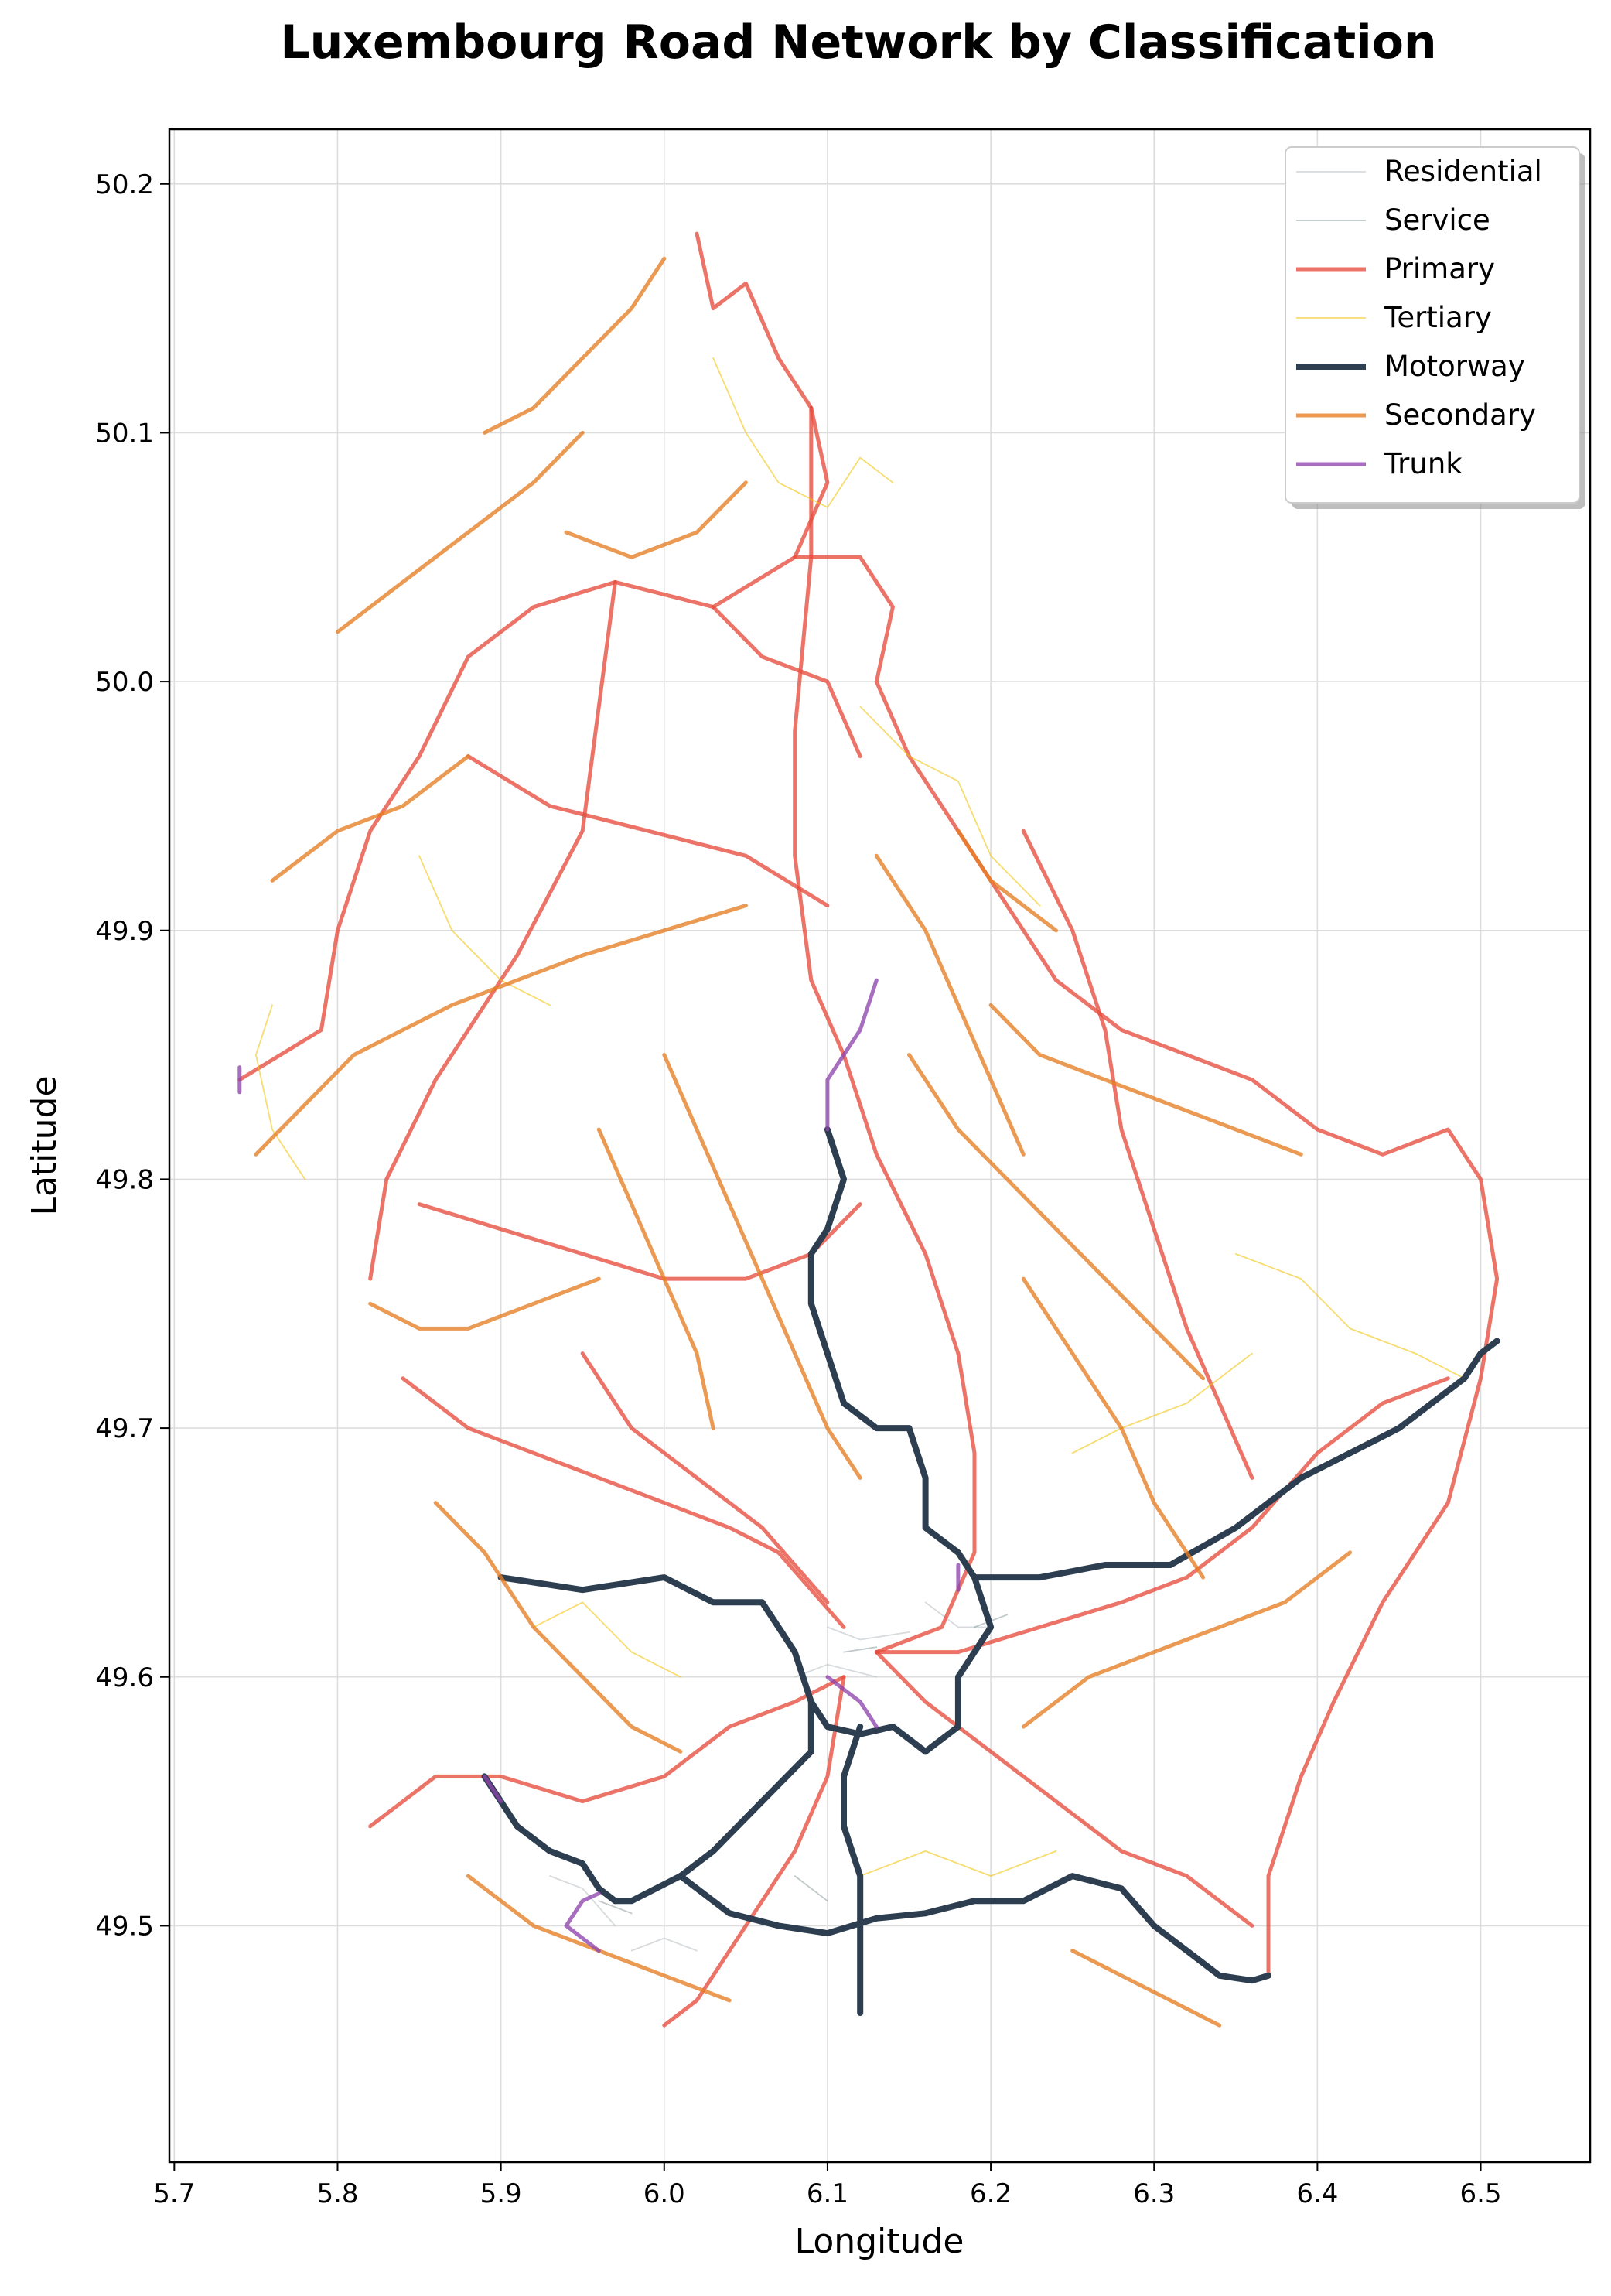 The width and height of the screenshot is (1611, 2296). I want to click on x-tick-label: 6.5, so click(1480, 2193).